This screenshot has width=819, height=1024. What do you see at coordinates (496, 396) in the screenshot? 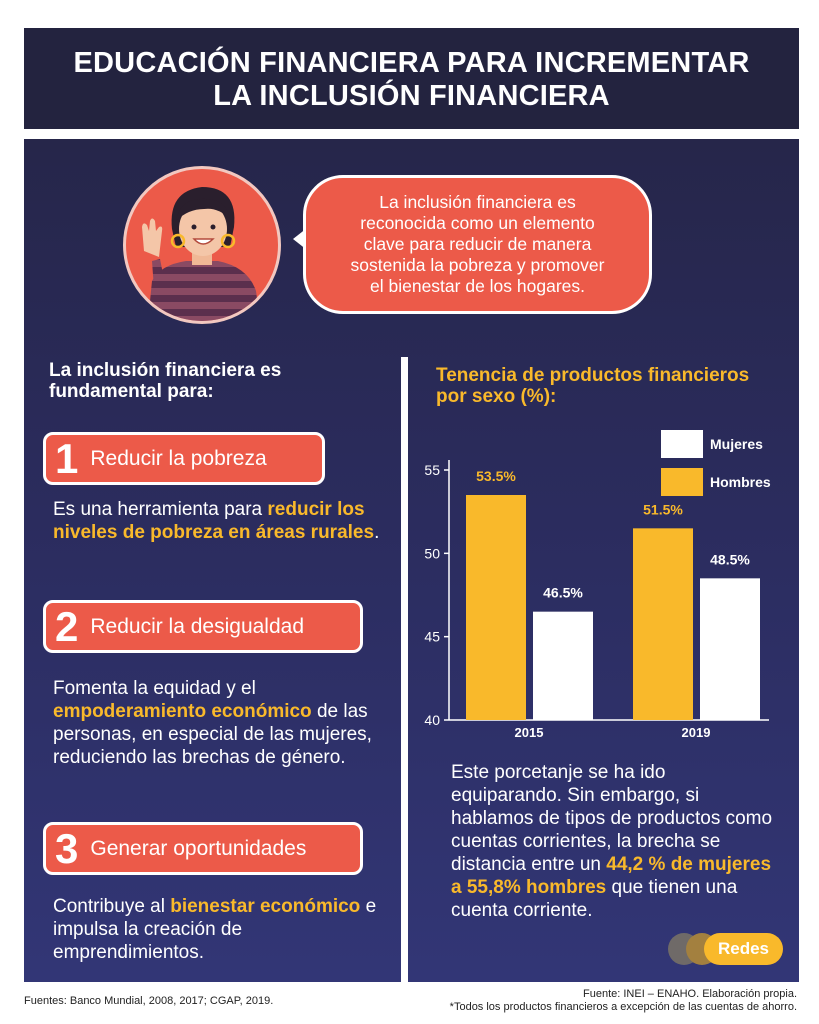
I see `chart-title-line-2: por sexo (%):` at bounding box center [496, 396].